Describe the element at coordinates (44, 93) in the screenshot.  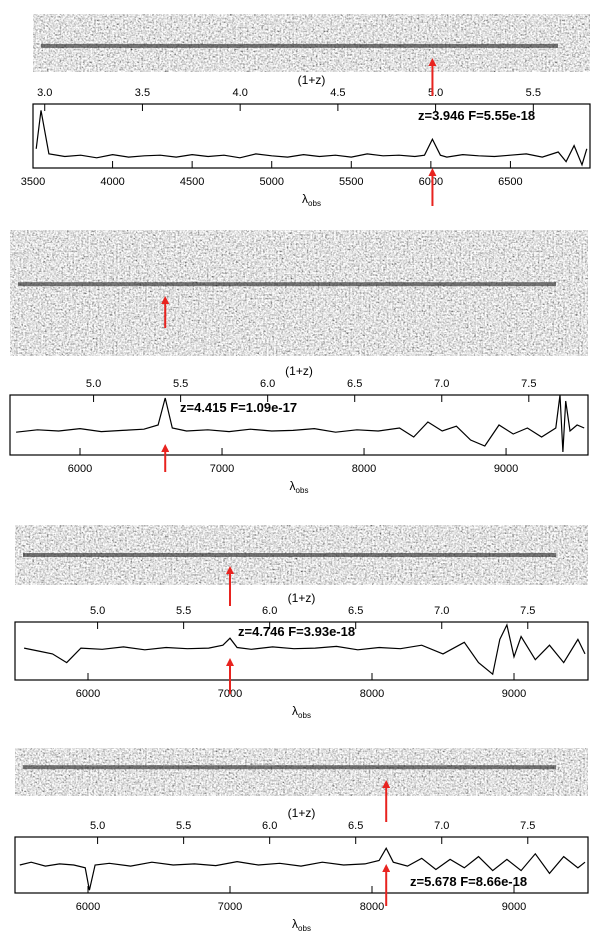
I see `x2-tick-label: 3.0` at that location.